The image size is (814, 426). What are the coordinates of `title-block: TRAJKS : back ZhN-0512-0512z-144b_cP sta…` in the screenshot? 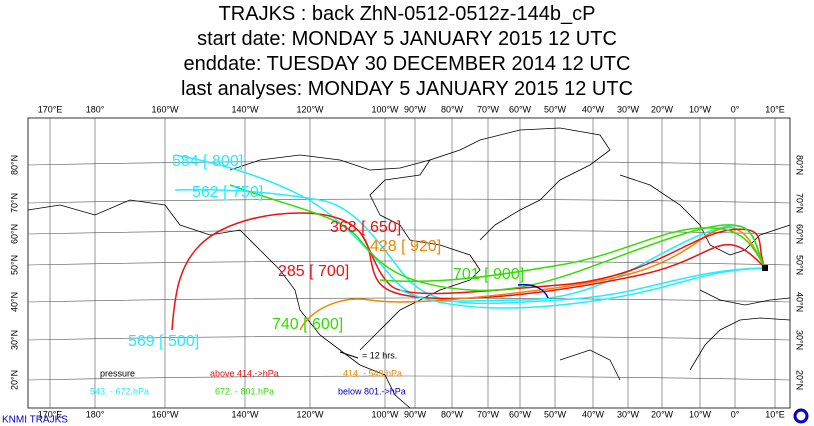 It's located at (407, 51).